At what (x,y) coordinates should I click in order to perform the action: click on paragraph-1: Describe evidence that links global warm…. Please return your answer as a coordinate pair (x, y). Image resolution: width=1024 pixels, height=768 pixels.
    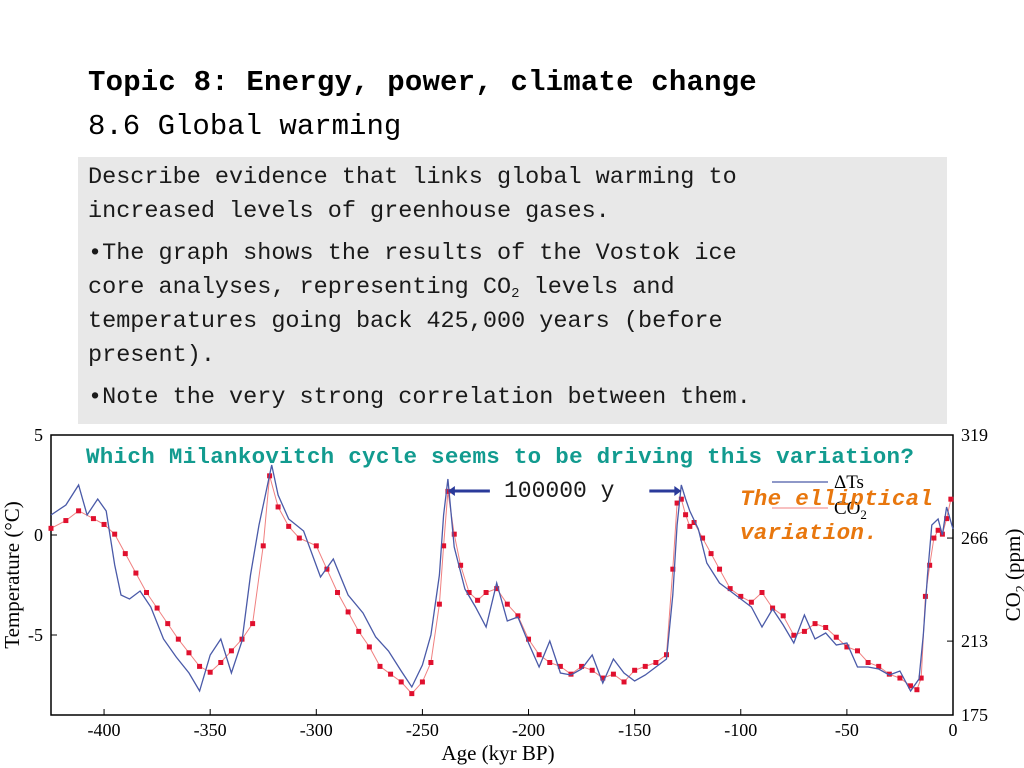
    Looking at the image, I should click on (412, 195).